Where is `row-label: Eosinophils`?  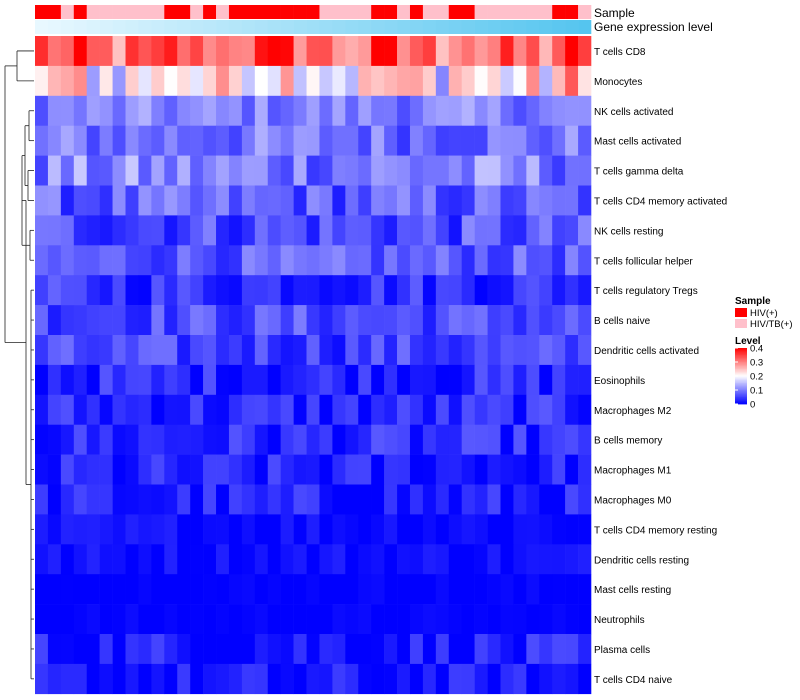 row-label: Eosinophils is located at coordinates (619, 381).